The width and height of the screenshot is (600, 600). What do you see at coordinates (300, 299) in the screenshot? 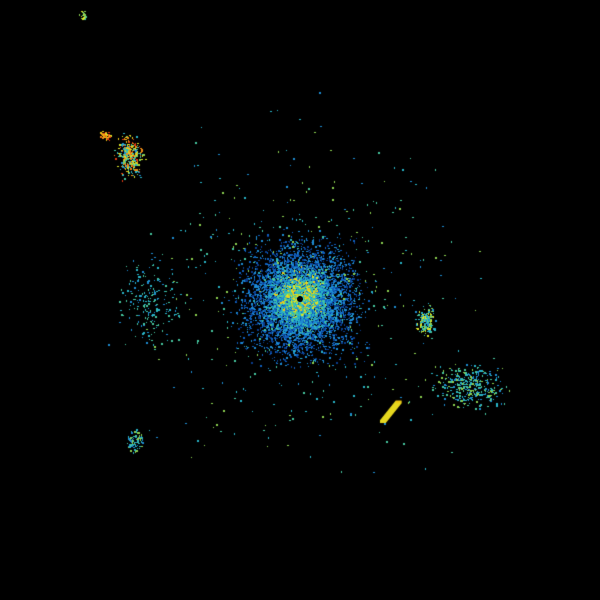
I see `radar-site-marker` at bounding box center [300, 299].